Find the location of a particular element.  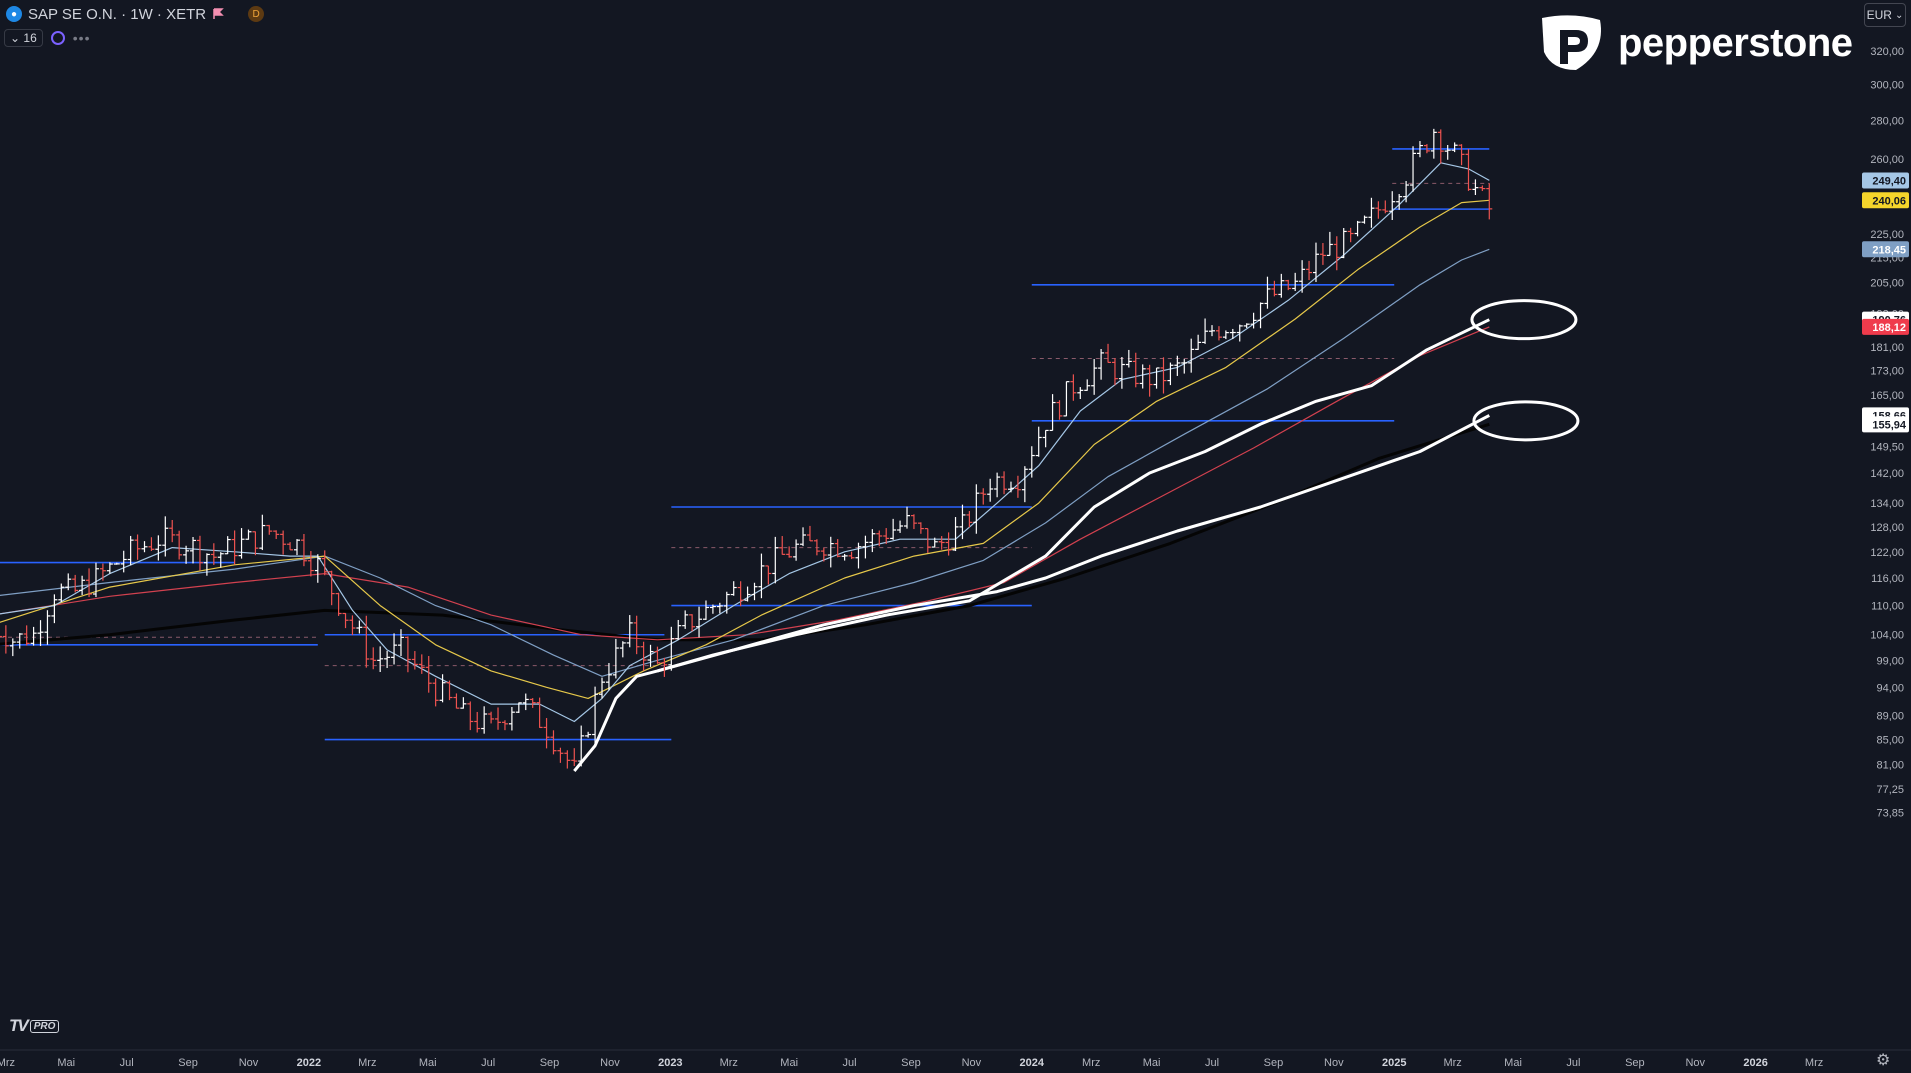

sap-logo-icon: ● is located at coordinates (14, 14).